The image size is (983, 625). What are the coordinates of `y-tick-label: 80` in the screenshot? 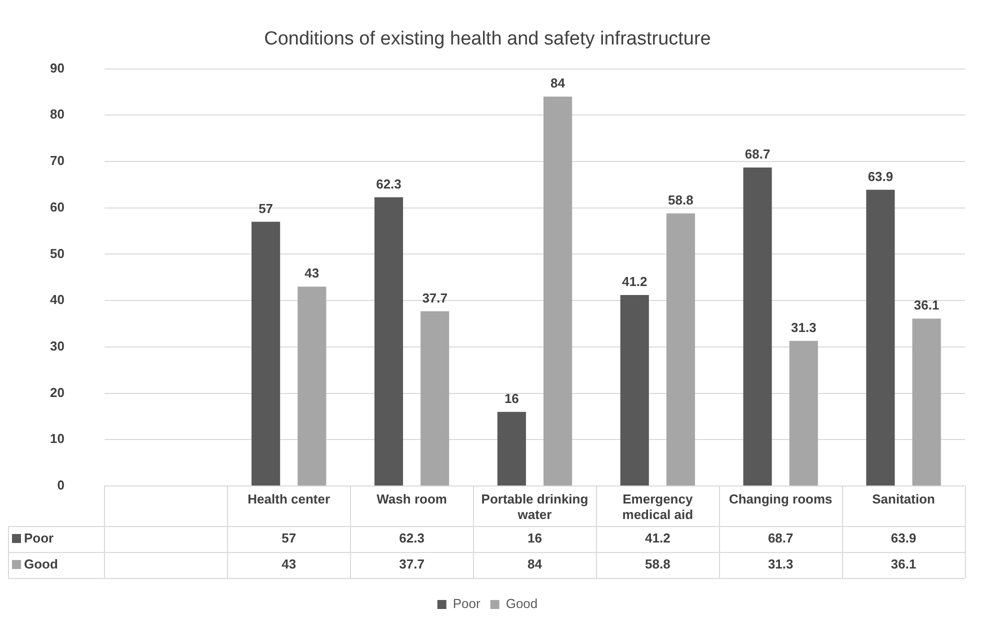 It's located at (57, 114).